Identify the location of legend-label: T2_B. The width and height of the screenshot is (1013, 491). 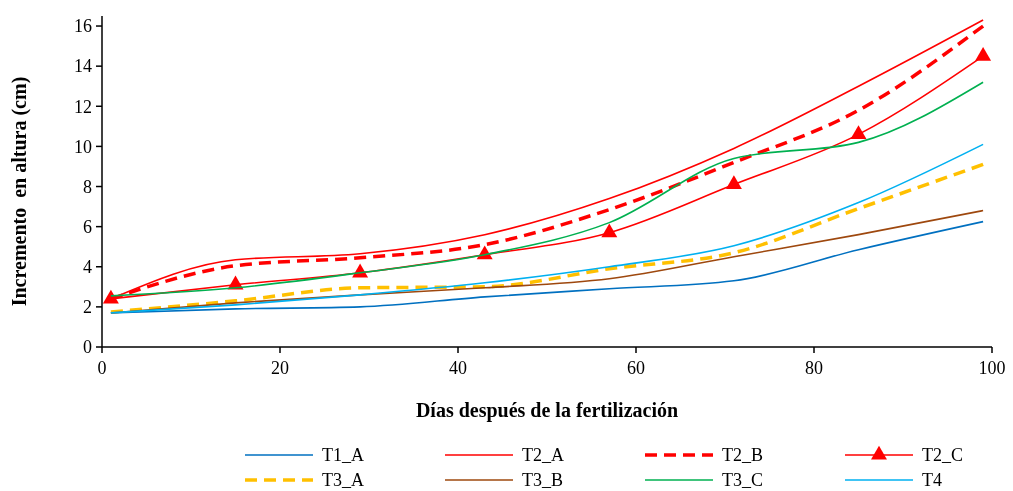
(743, 455).